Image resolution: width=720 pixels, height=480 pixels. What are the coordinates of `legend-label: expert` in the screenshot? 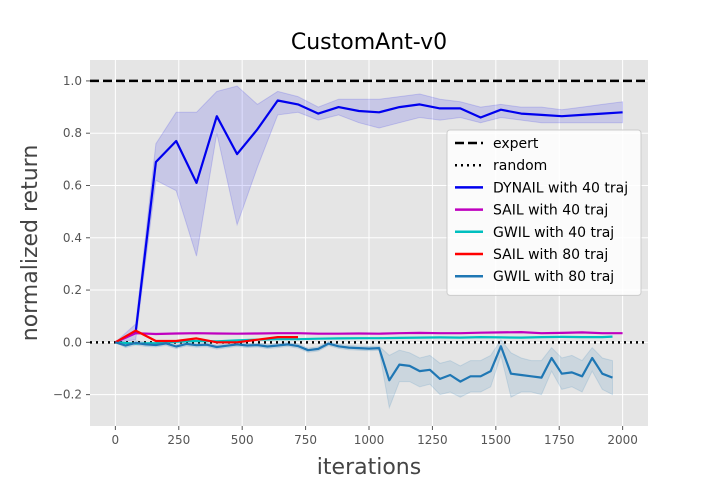 It's located at (516, 144).